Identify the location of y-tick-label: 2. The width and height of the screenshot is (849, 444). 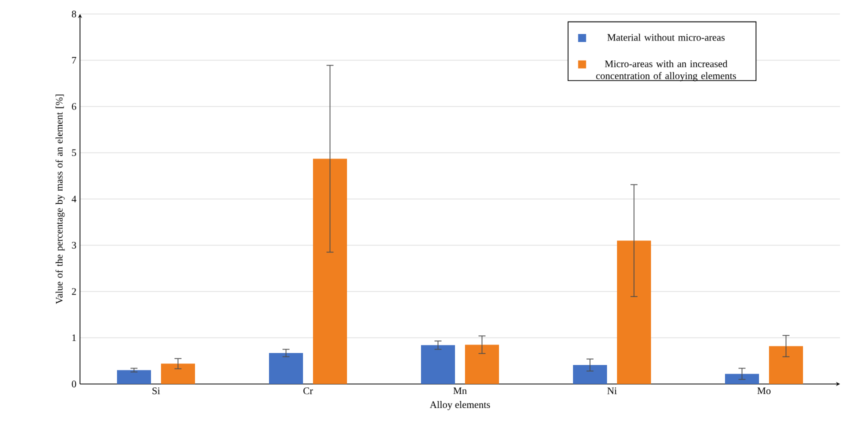
(74, 291).